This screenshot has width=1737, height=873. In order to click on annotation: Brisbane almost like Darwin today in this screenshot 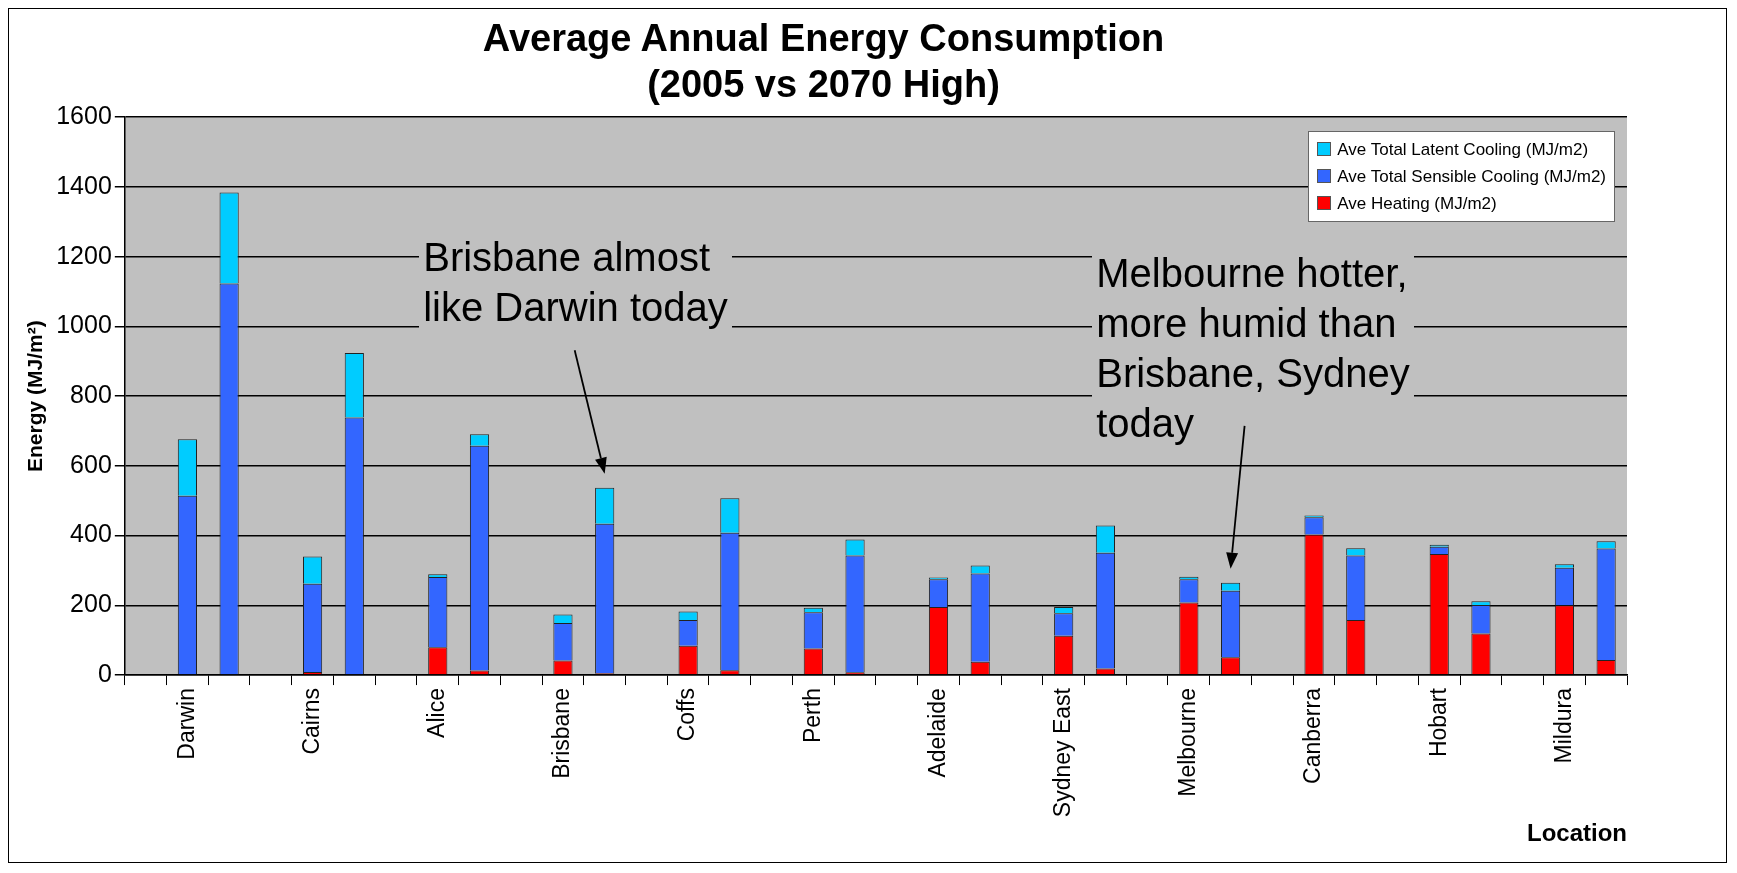, I will do `click(575, 282)`.